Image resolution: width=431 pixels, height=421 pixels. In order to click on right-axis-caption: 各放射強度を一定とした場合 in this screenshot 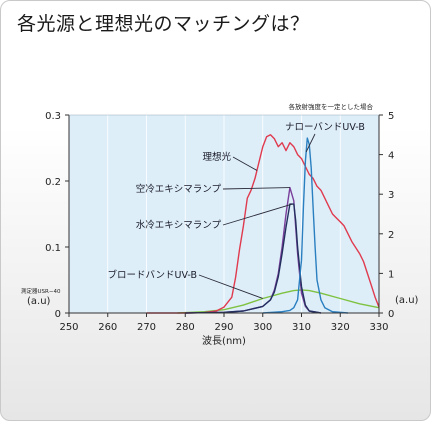, I will do `click(331, 106)`.